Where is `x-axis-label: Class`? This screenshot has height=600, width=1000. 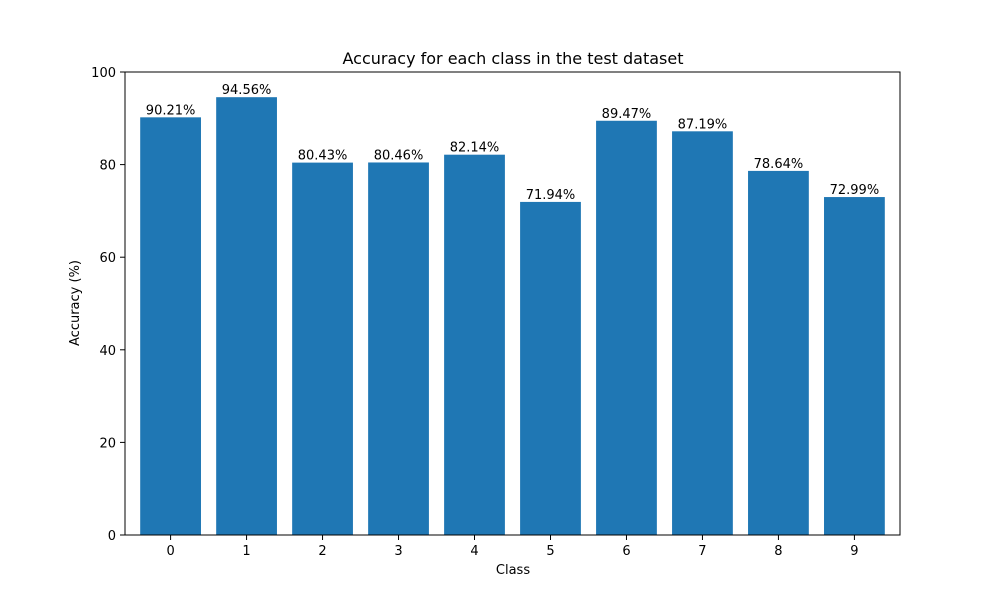 x-axis-label: Class is located at coordinates (513, 570).